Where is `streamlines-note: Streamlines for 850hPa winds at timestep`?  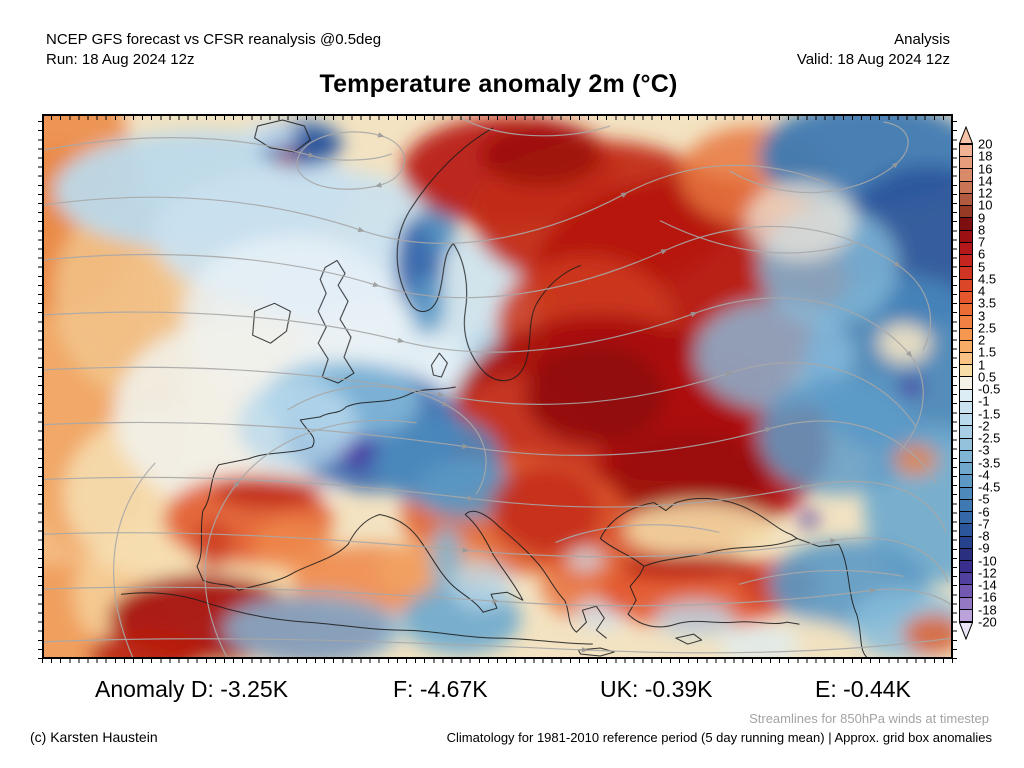 streamlines-note: Streamlines for 850hPa winds at timestep is located at coordinates (869, 718).